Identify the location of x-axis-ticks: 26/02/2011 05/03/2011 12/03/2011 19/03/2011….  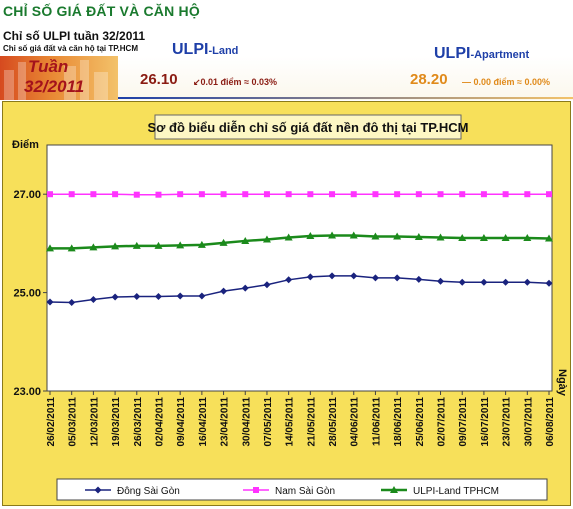
(301, 419).